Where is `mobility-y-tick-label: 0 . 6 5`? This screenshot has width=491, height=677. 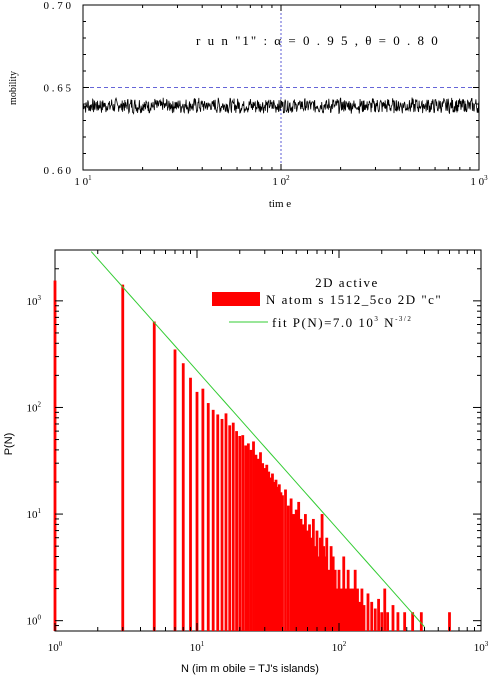
mobility-y-tick-label: 0 . 6 5 is located at coordinates (58, 89).